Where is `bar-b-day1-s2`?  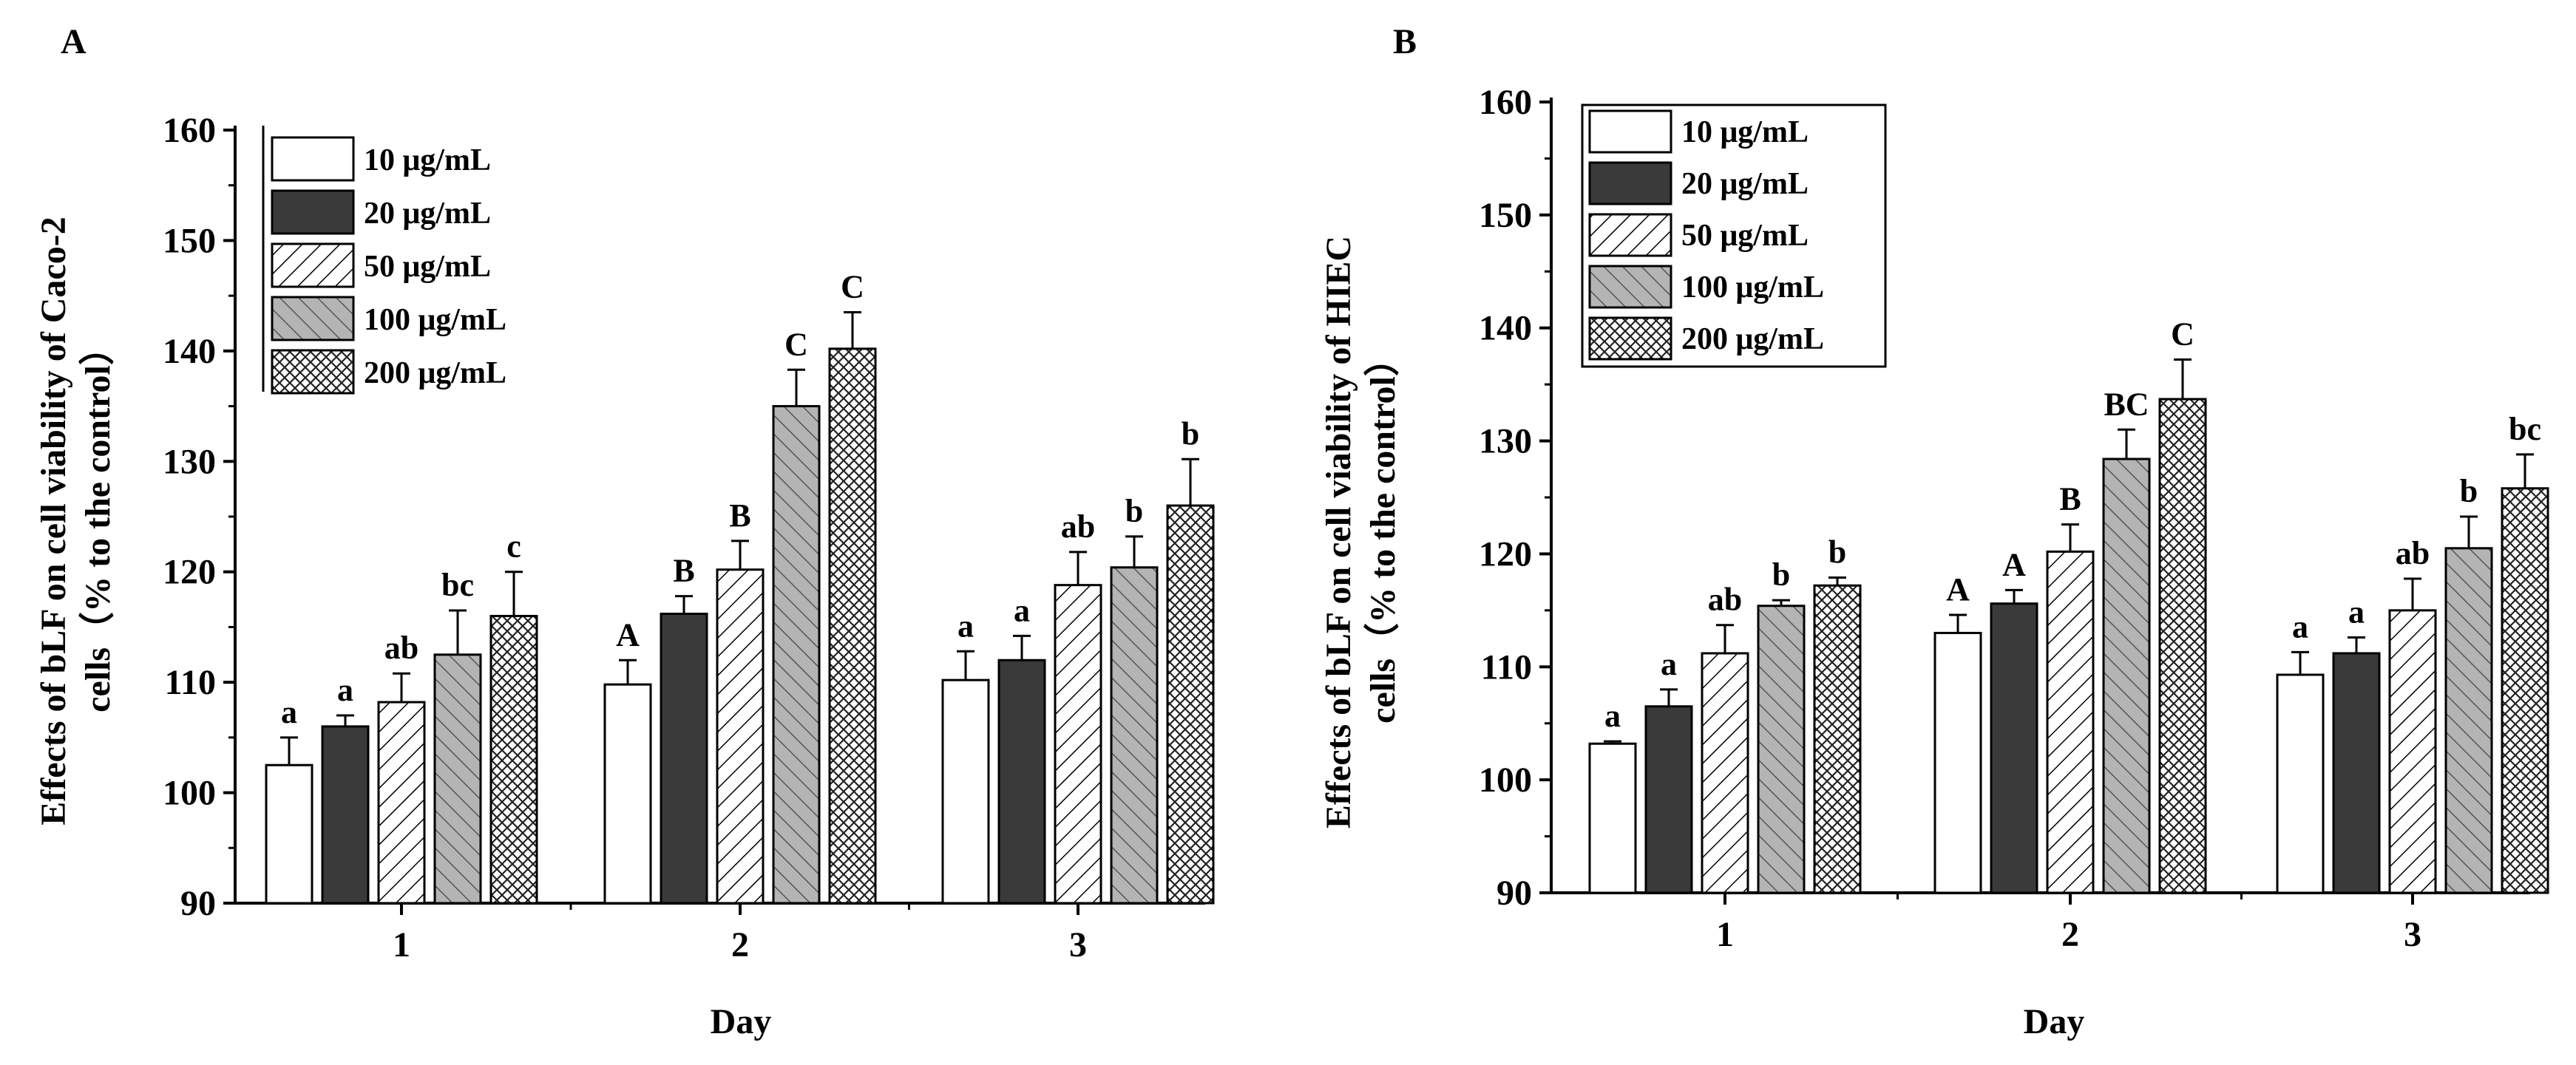 bar-b-day1-s2 is located at coordinates (1668, 799).